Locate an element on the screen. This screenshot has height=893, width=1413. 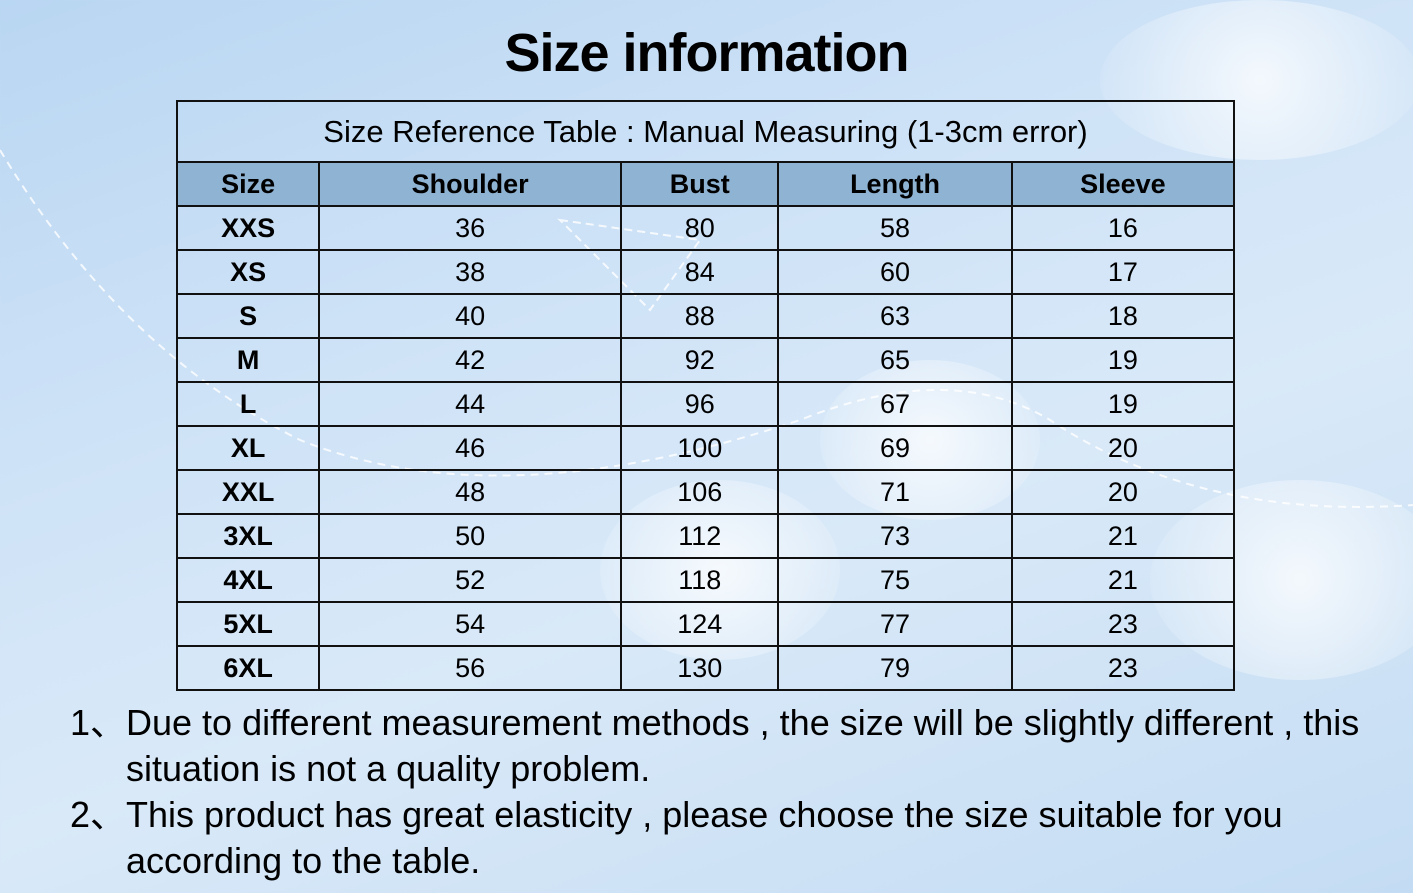
table-cell: 54 is located at coordinates (470, 624).